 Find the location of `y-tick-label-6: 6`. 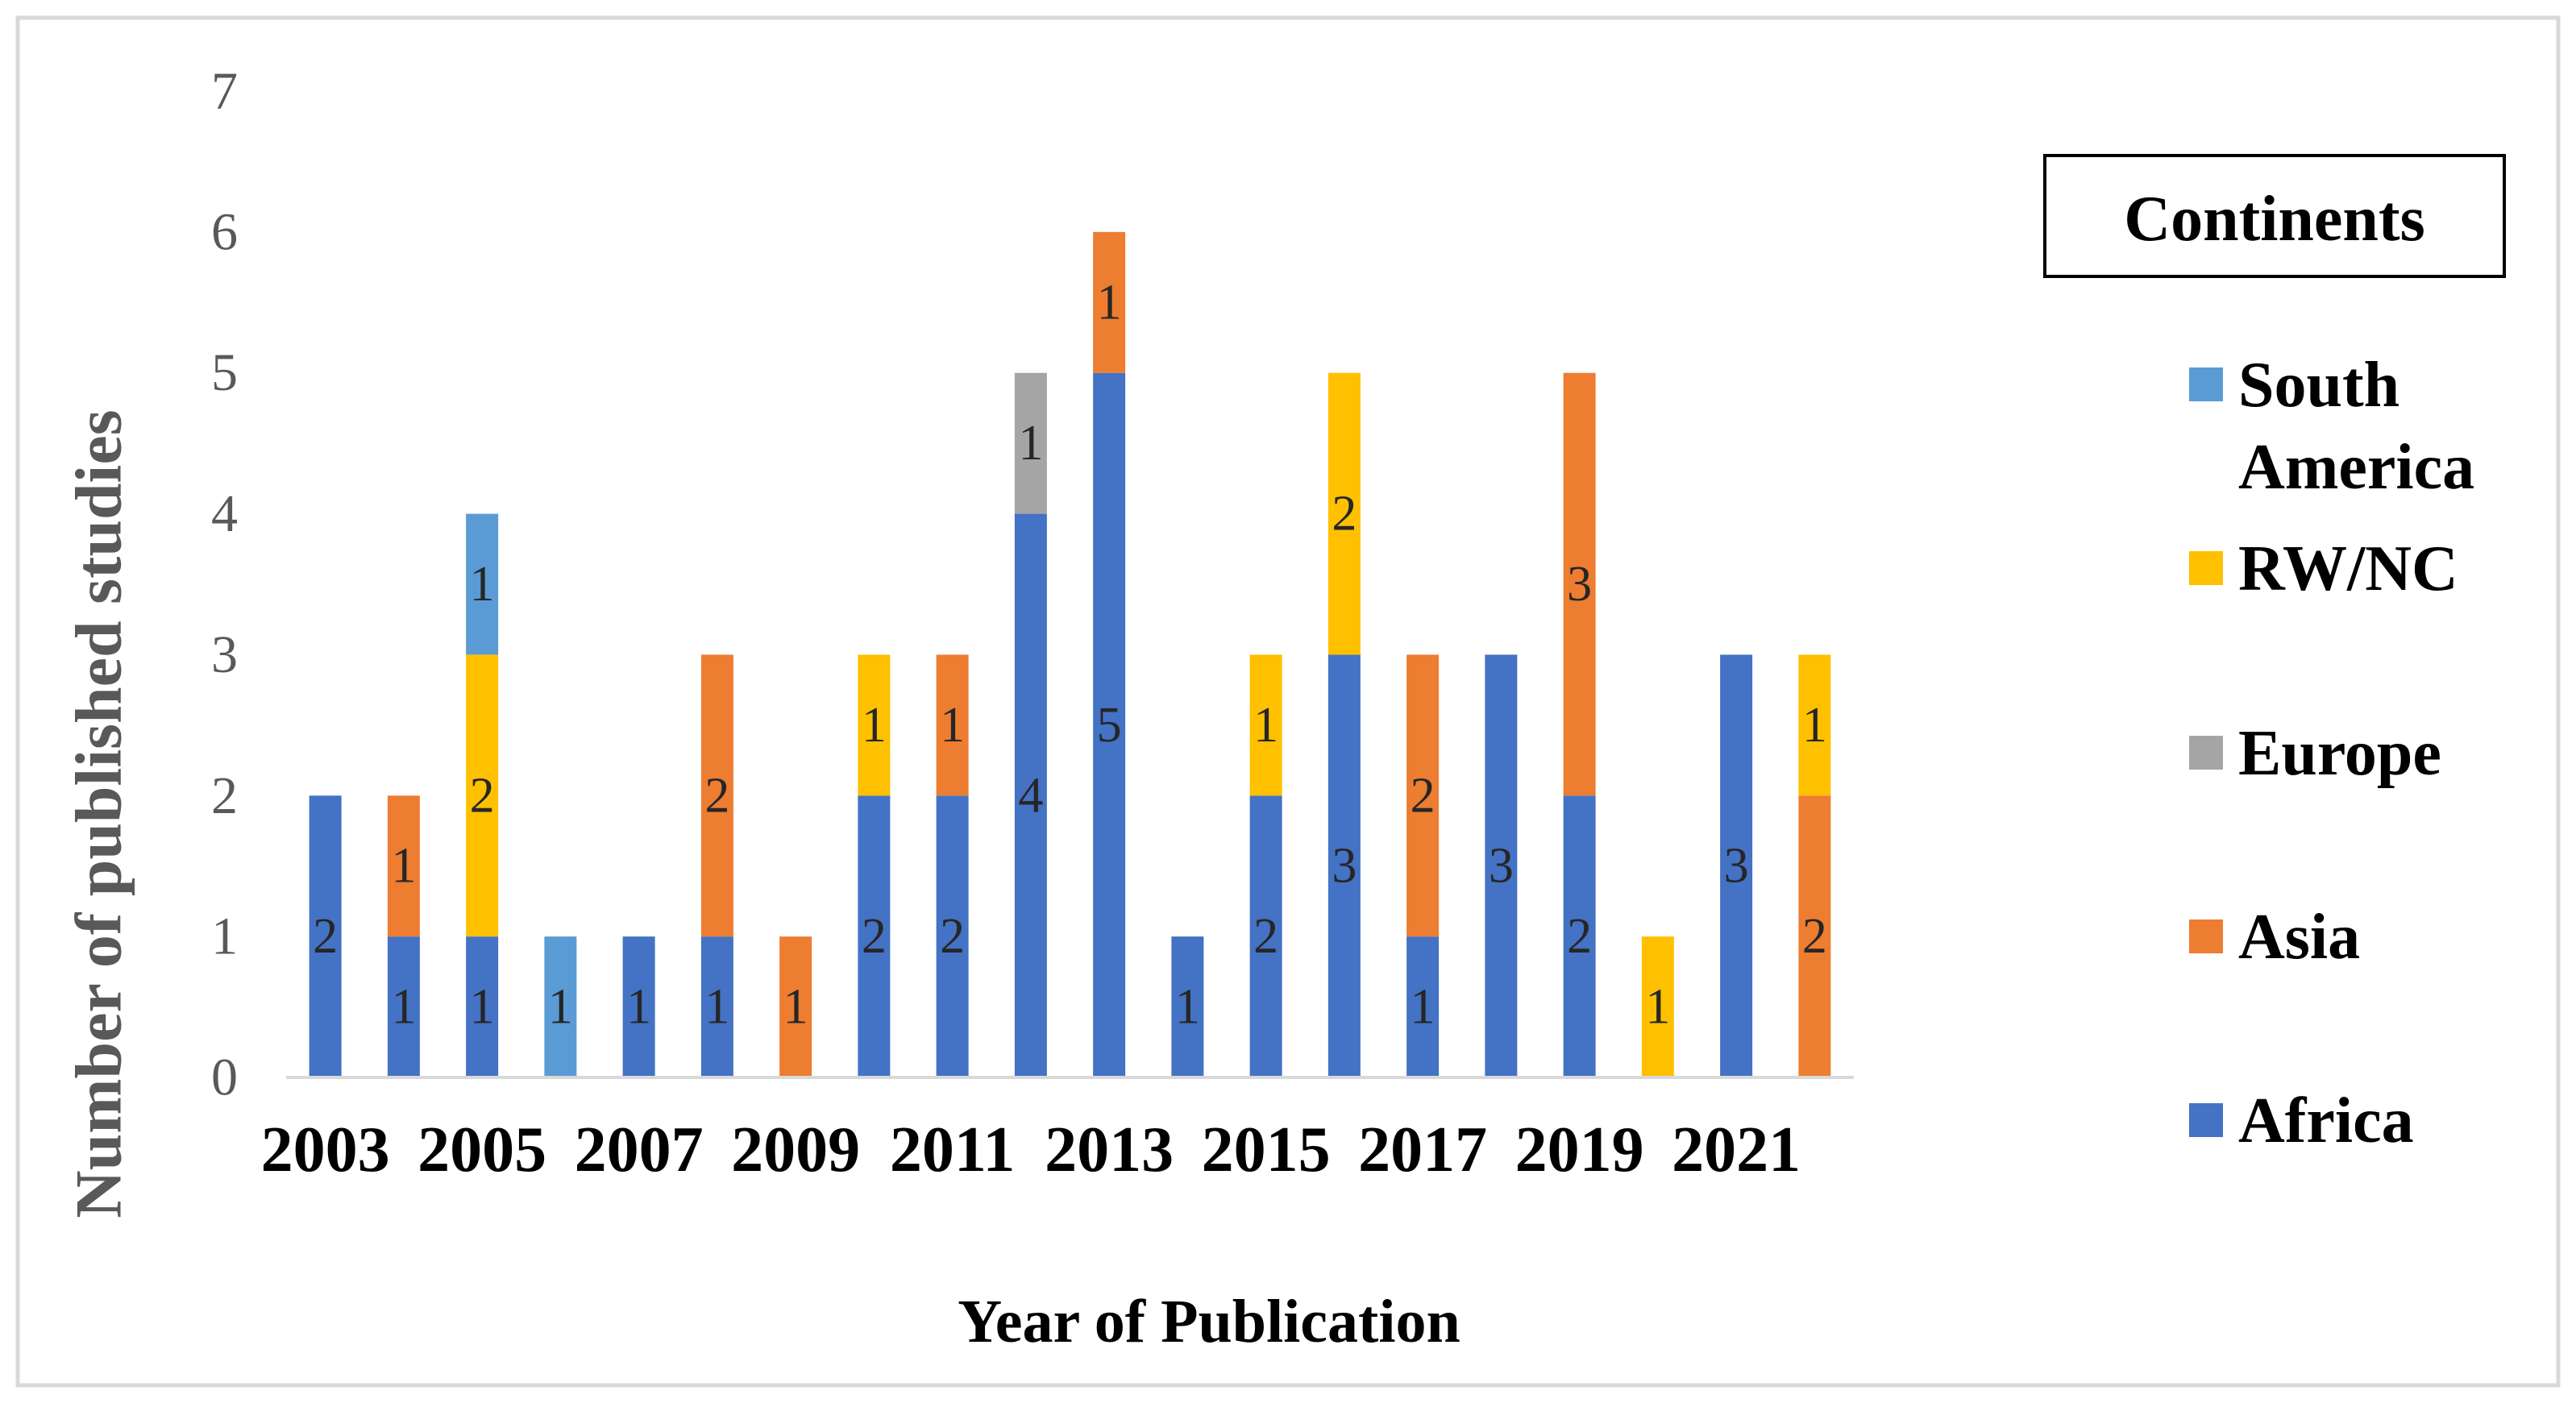

y-tick-label-6: 6 is located at coordinates (224, 231).